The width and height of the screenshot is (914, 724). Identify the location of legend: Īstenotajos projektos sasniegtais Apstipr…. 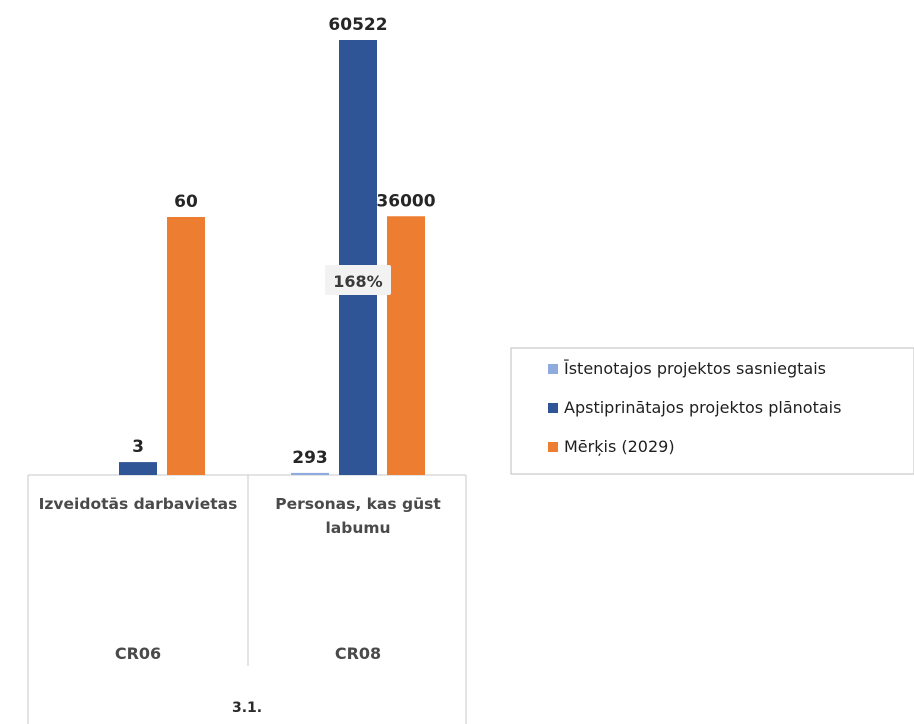
(712, 411).